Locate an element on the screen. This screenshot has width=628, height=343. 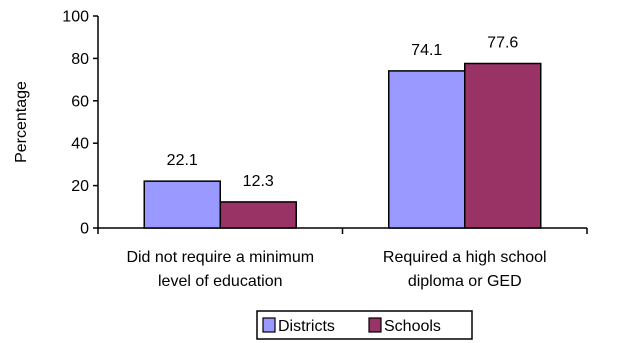
legend-box is located at coordinates (364, 325).